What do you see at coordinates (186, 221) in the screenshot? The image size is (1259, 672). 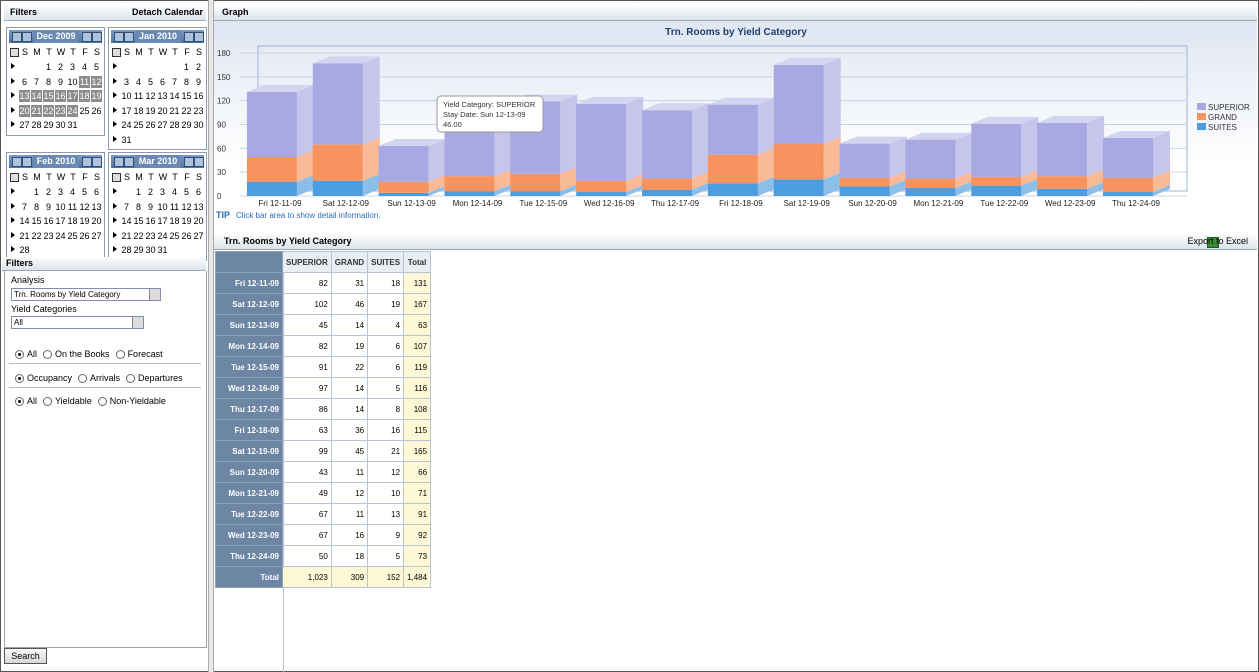 I see `day: 19` at bounding box center [186, 221].